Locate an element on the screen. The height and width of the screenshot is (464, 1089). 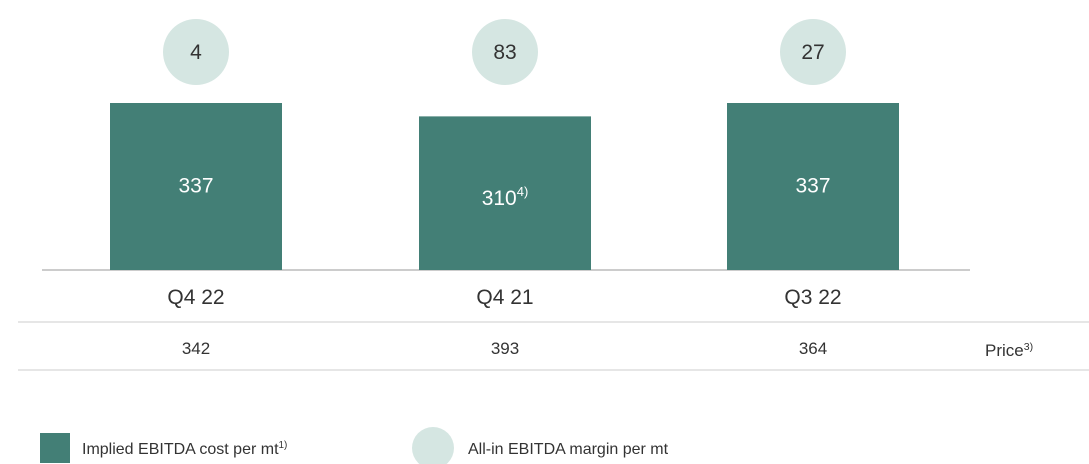
x-tick-label-main: Q3 22 is located at coordinates (812, 297).